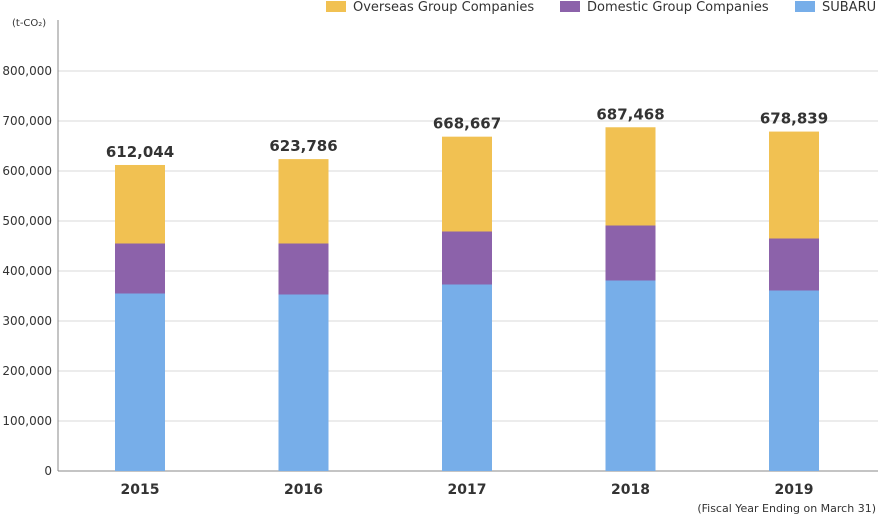  What do you see at coordinates (794, 119) in the screenshot?
I see `bar-total-label: 678,839` at bounding box center [794, 119].